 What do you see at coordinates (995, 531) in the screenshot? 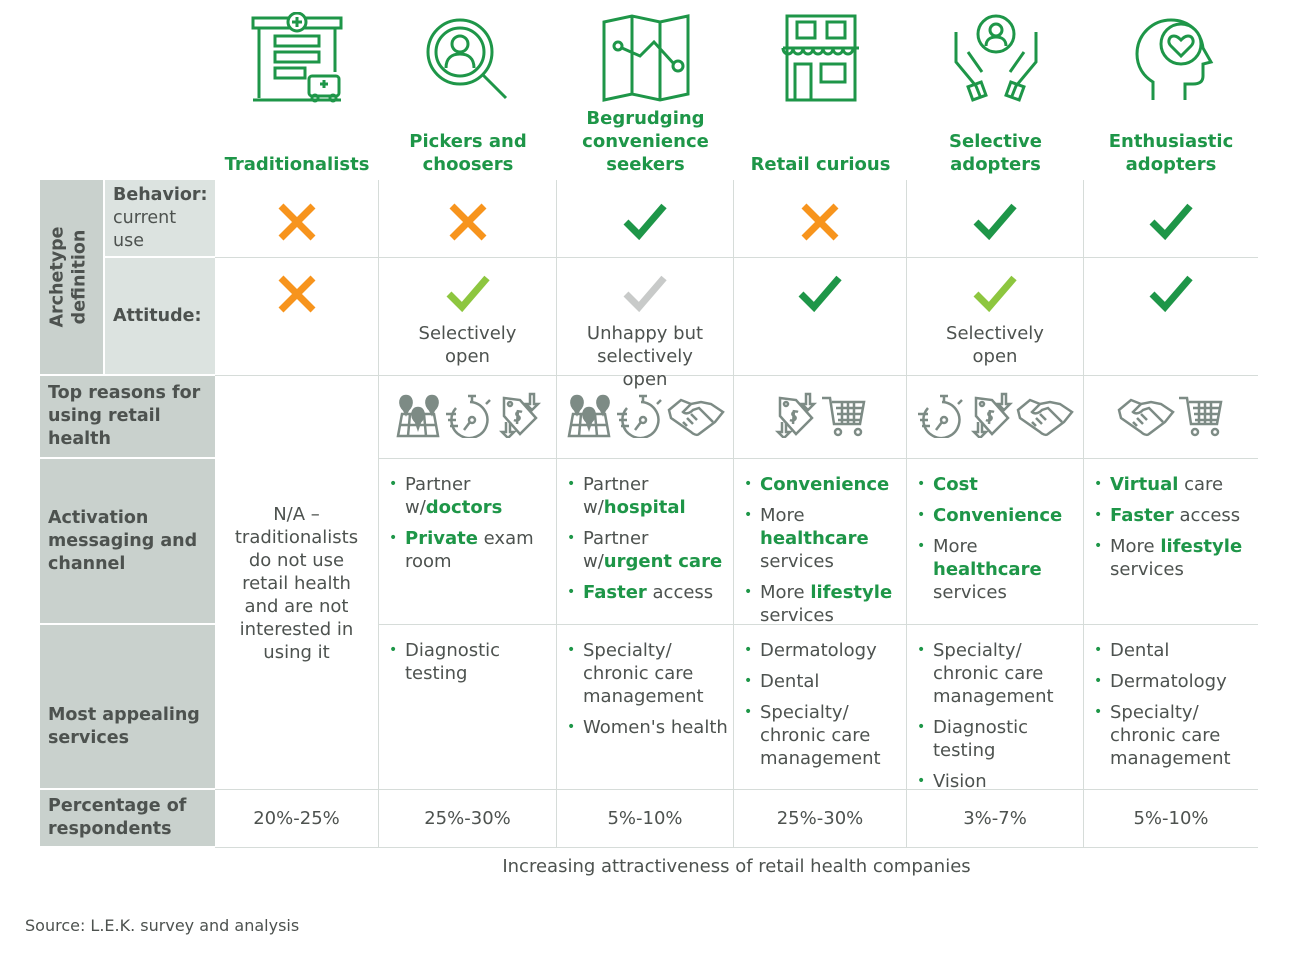
I see `bullet-list: Cost Convenience More healthcare services` at bounding box center [995, 531].